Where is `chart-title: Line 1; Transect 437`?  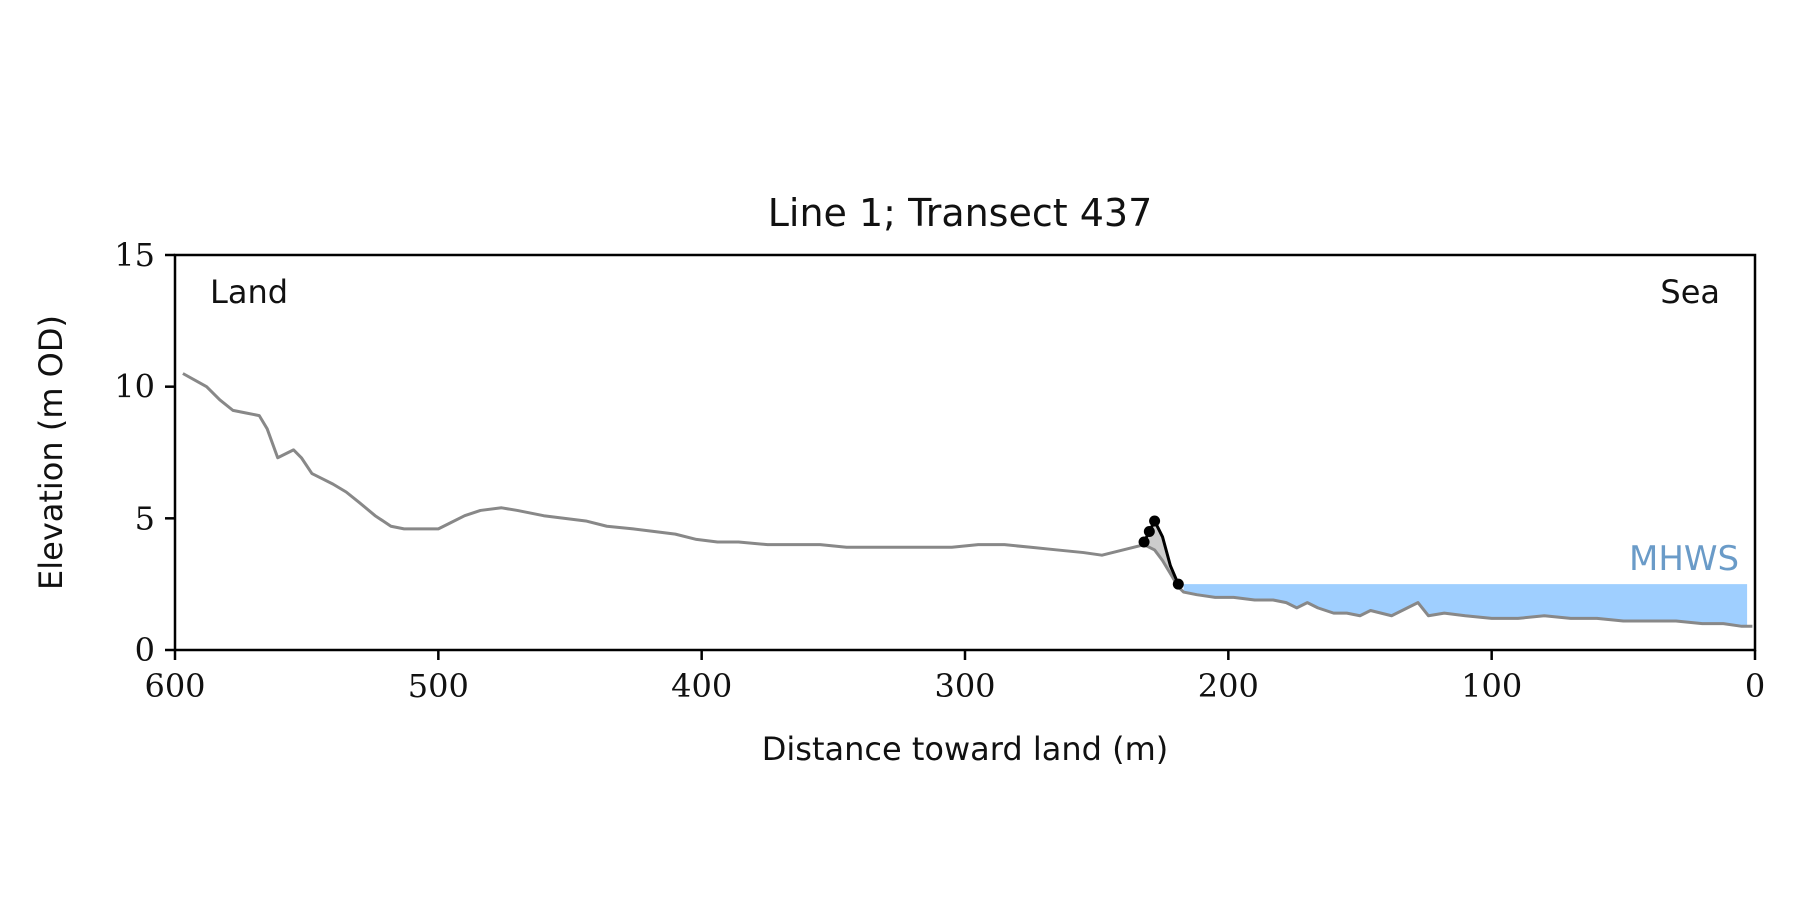
chart-title: Line 1; Transect 437 is located at coordinates (960, 213).